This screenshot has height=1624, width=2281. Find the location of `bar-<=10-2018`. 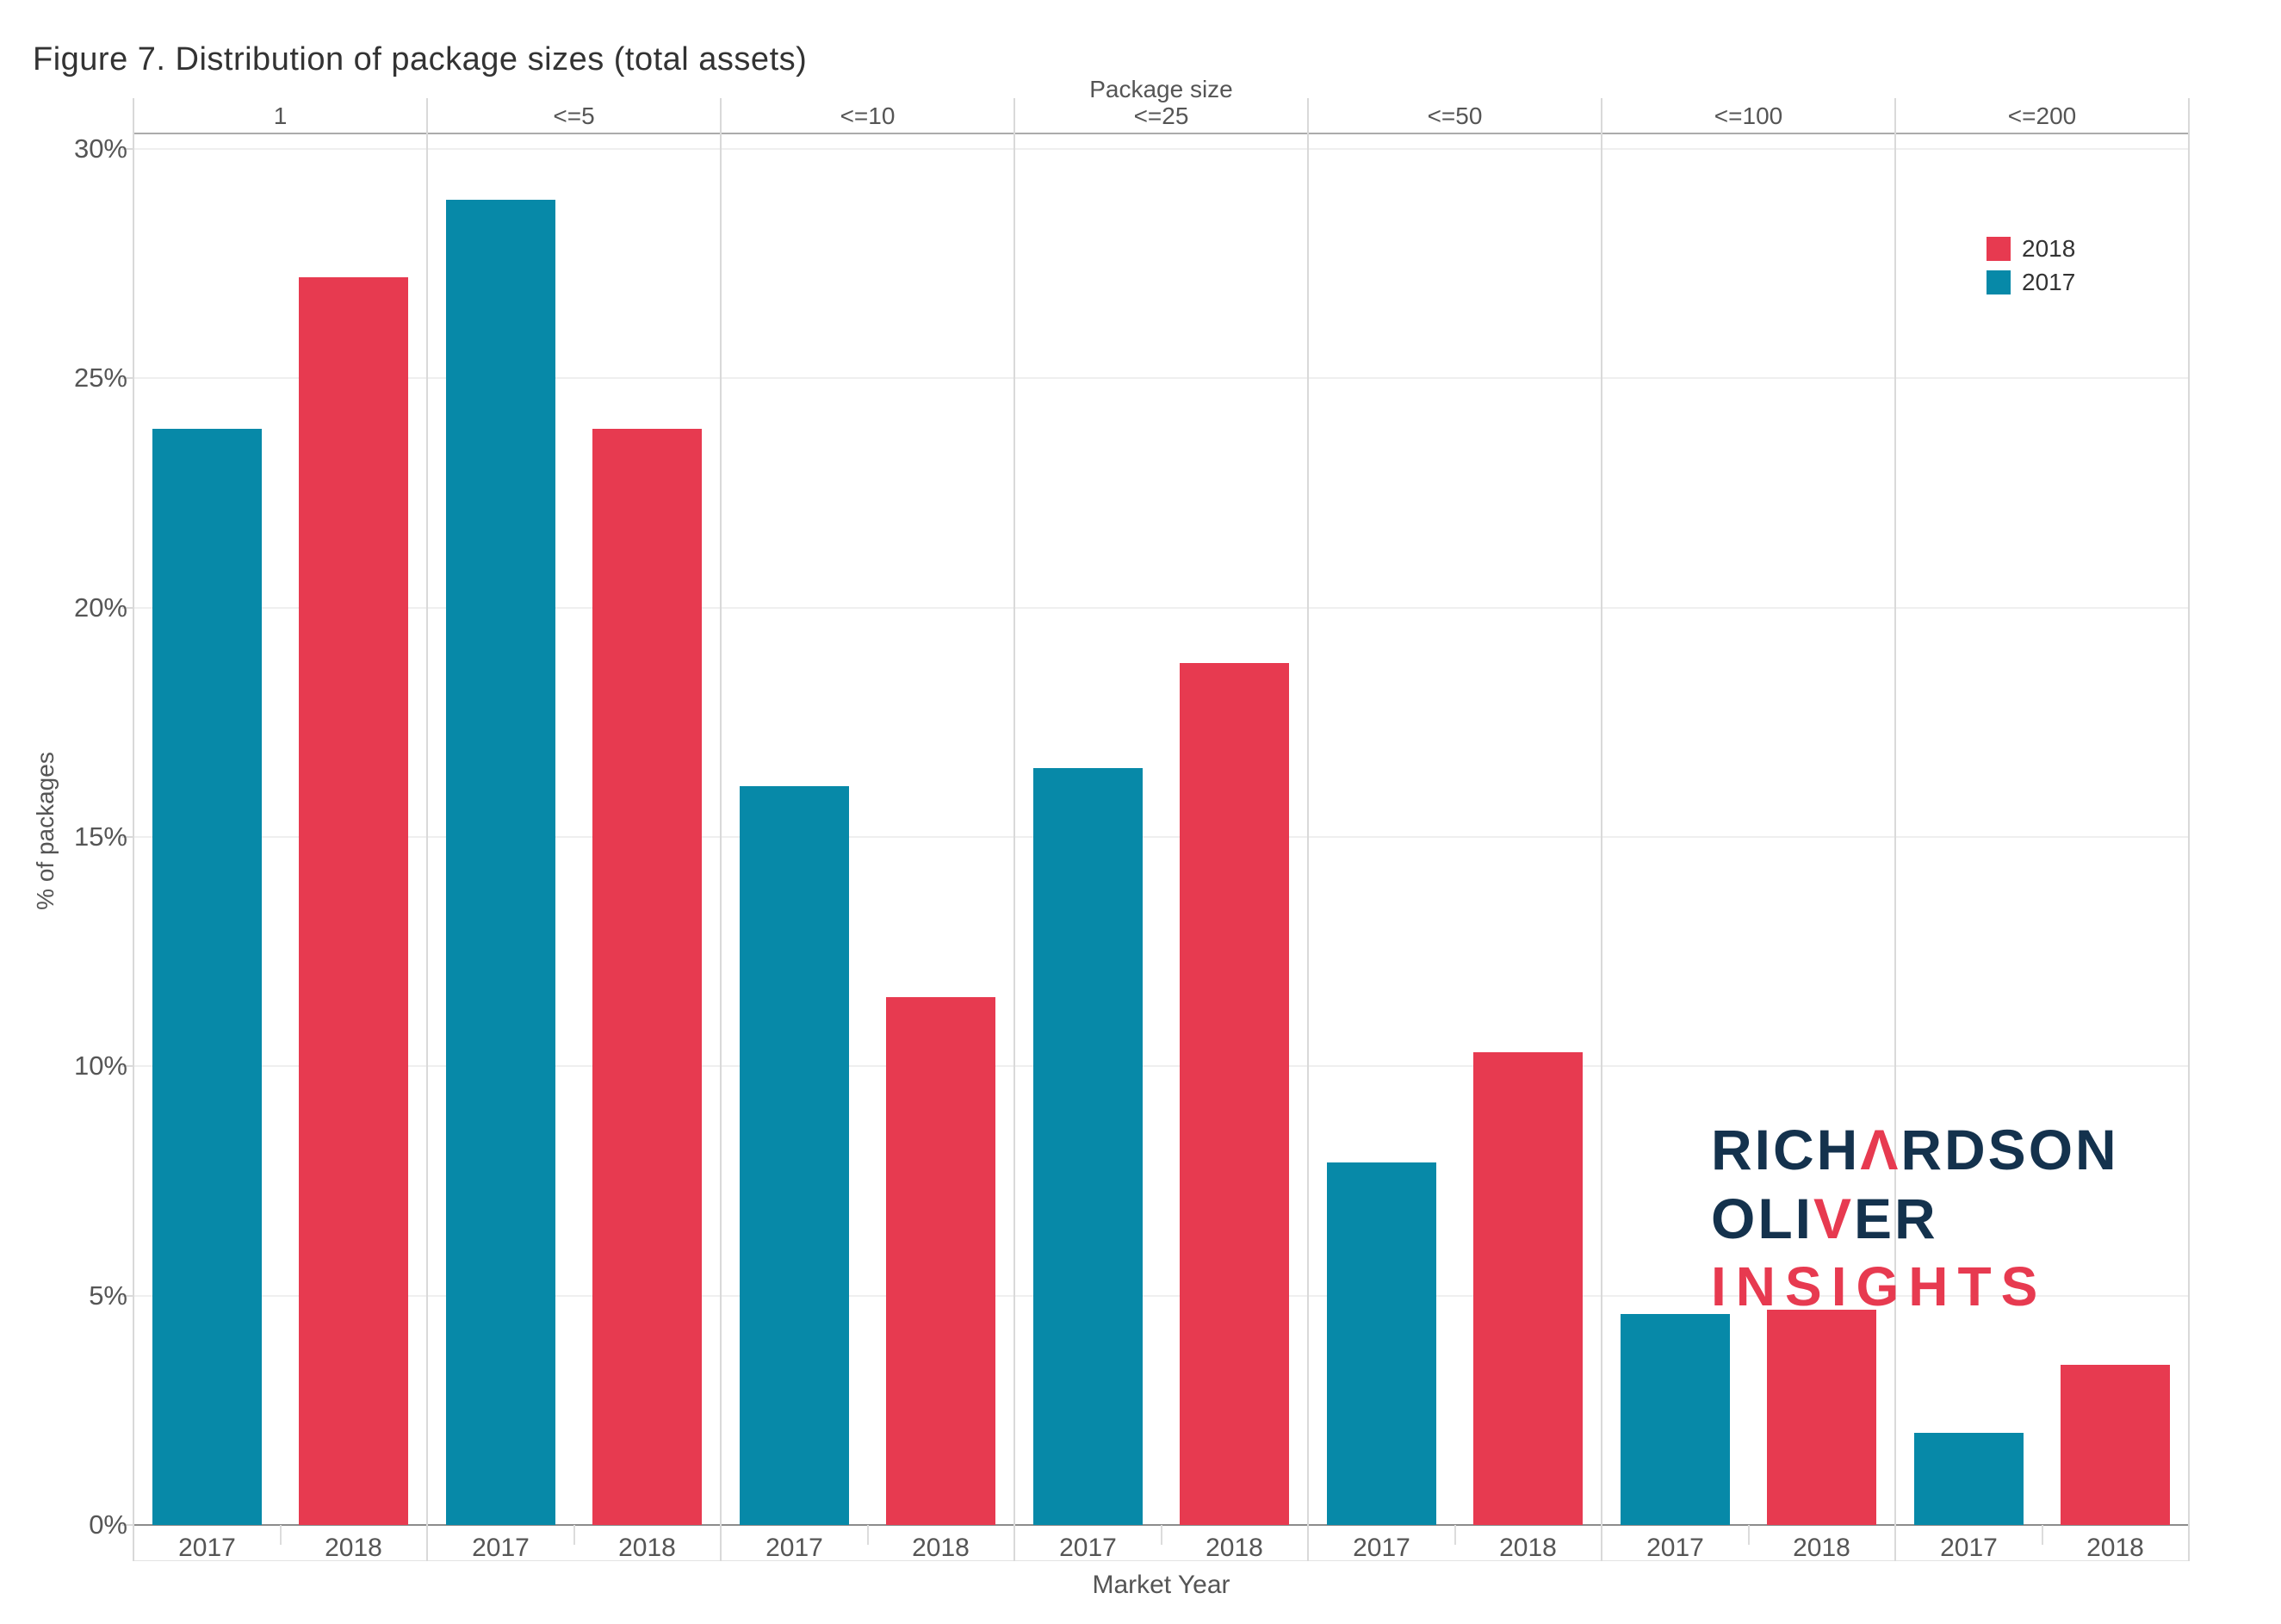

bar-<=10-2018 is located at coordinates (941, 1261).